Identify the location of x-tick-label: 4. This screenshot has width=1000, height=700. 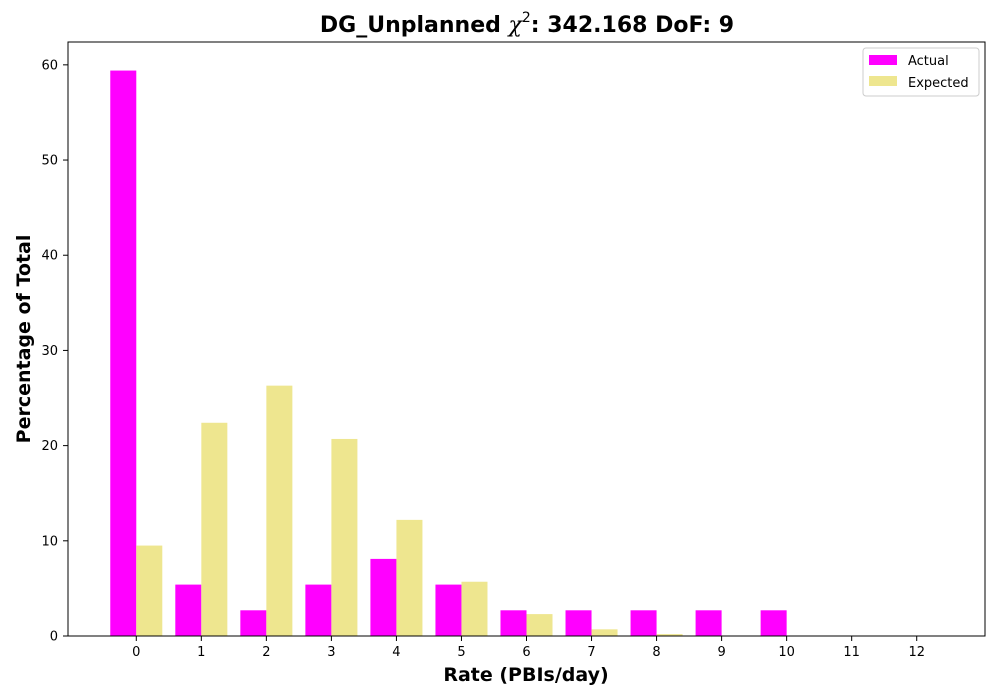
(396, 652).